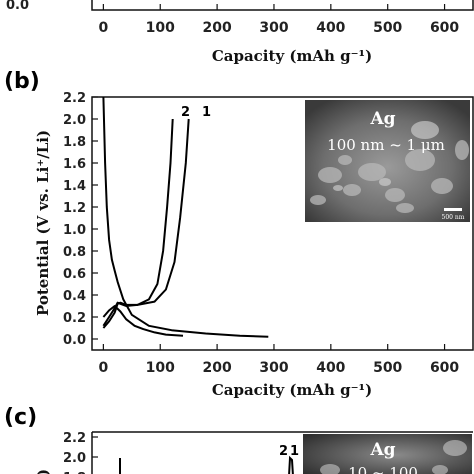  Describe the element at coordinates (283, 451) in the screenshot. I see `panel-c-curve-label-2: 2` at that location.